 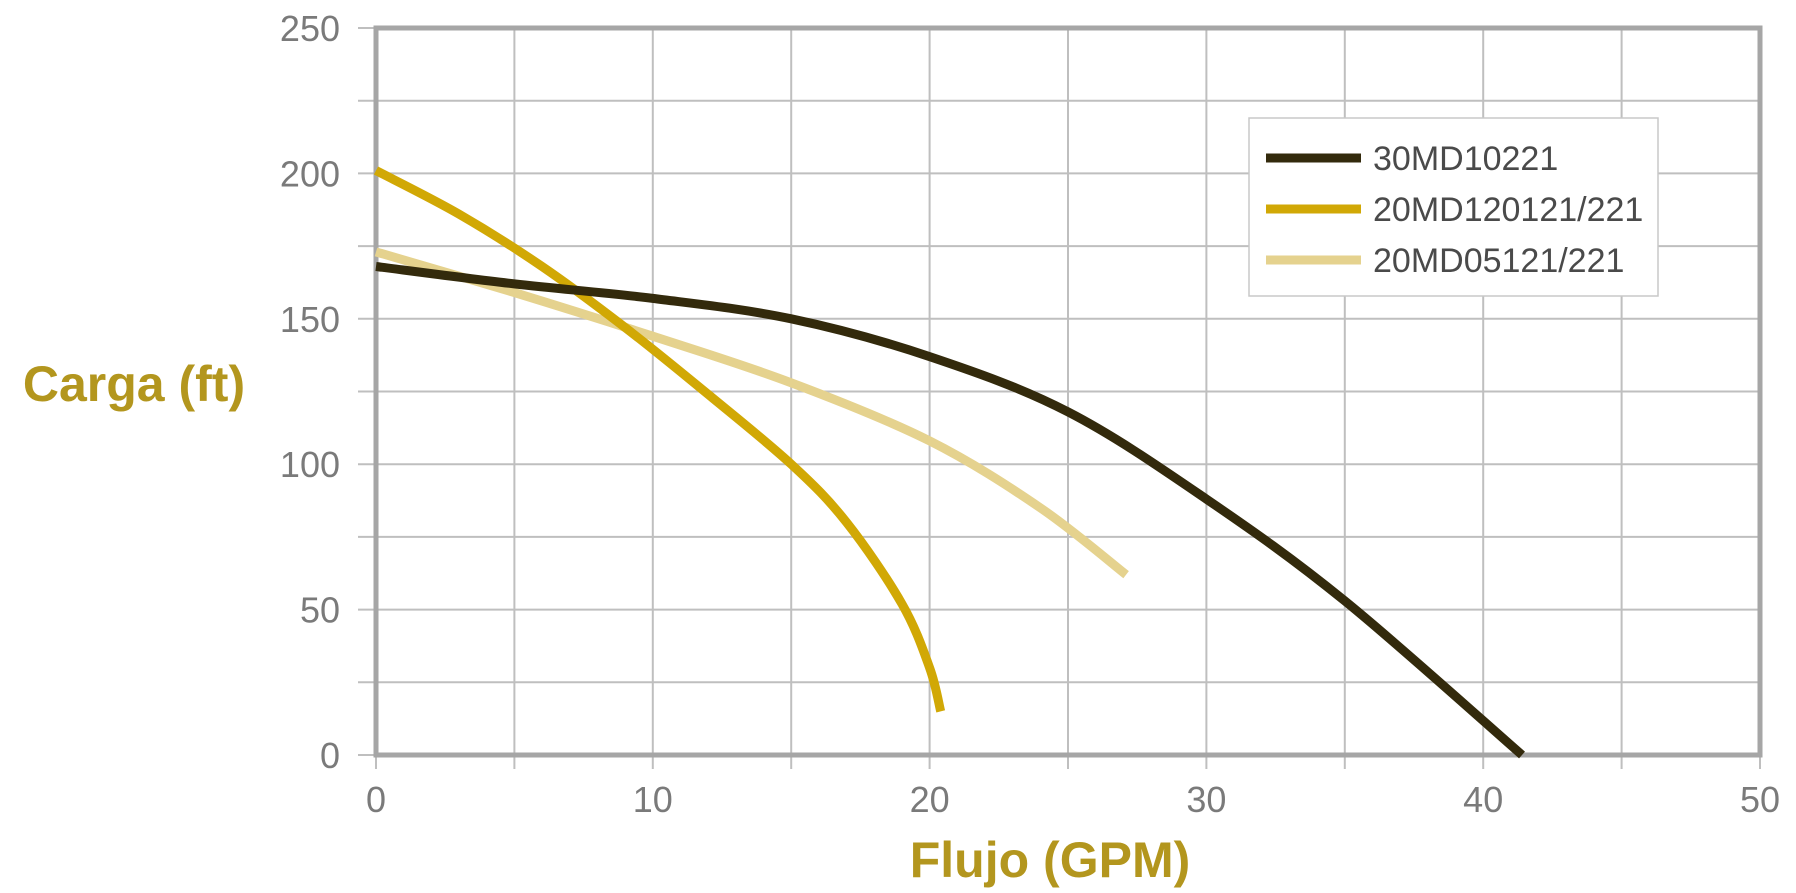 What do you see at coordinates (310, 464) in the screenshot?
I see `y-tick-label: 100` at bounding box center [310, 464].